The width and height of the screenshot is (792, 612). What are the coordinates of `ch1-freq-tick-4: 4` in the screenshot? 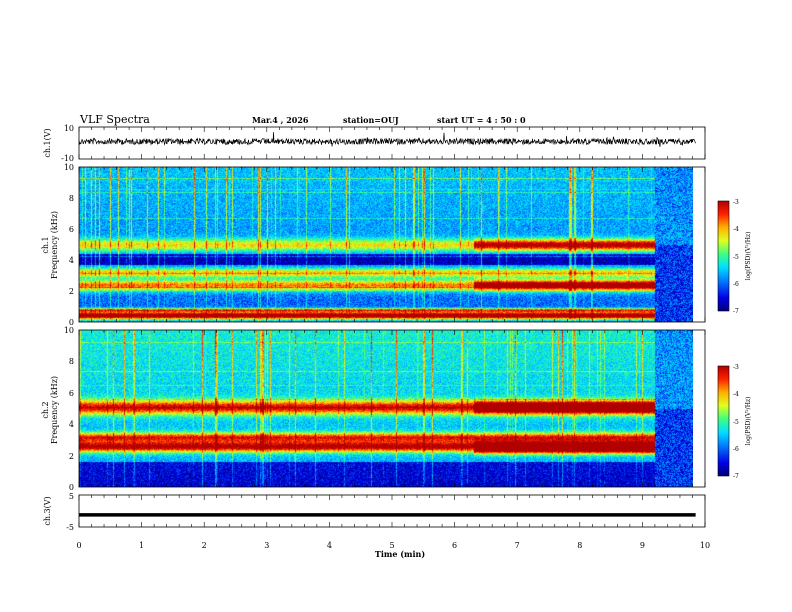 It's located at (71, 260).